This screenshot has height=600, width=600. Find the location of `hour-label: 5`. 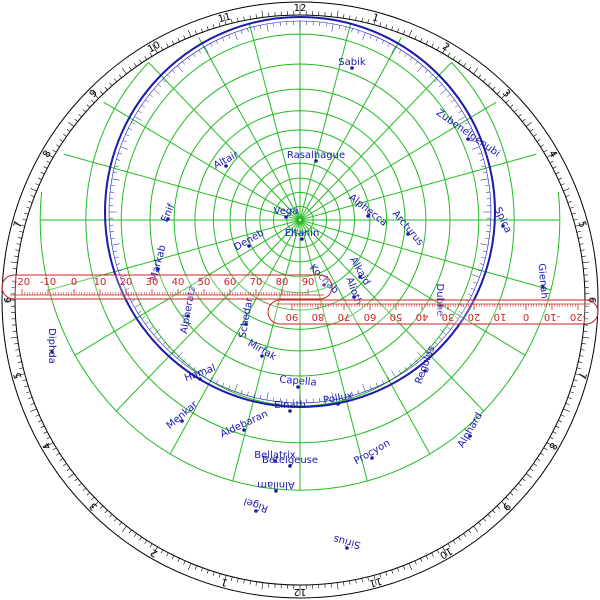

hour-label: 5 is located at coordinates (18, 375).